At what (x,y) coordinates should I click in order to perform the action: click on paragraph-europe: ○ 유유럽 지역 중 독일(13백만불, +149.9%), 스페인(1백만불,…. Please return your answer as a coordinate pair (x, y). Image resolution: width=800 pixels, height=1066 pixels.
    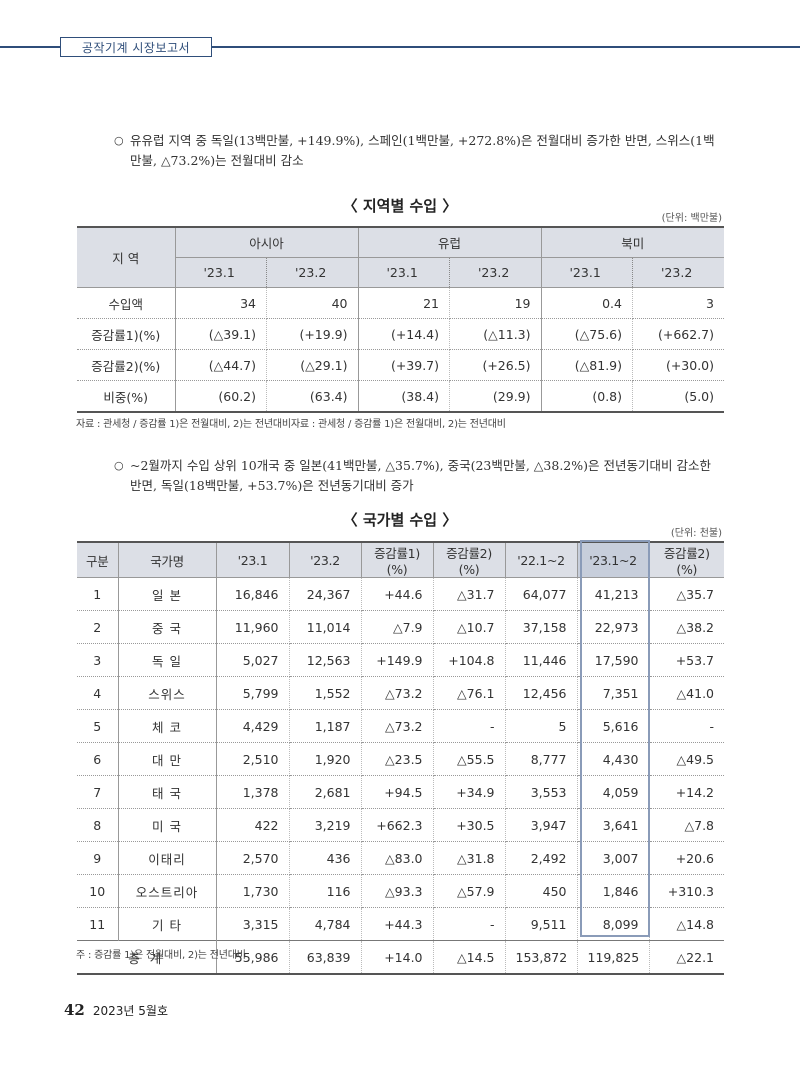
    Looking at the image, I should click on (419, 151).